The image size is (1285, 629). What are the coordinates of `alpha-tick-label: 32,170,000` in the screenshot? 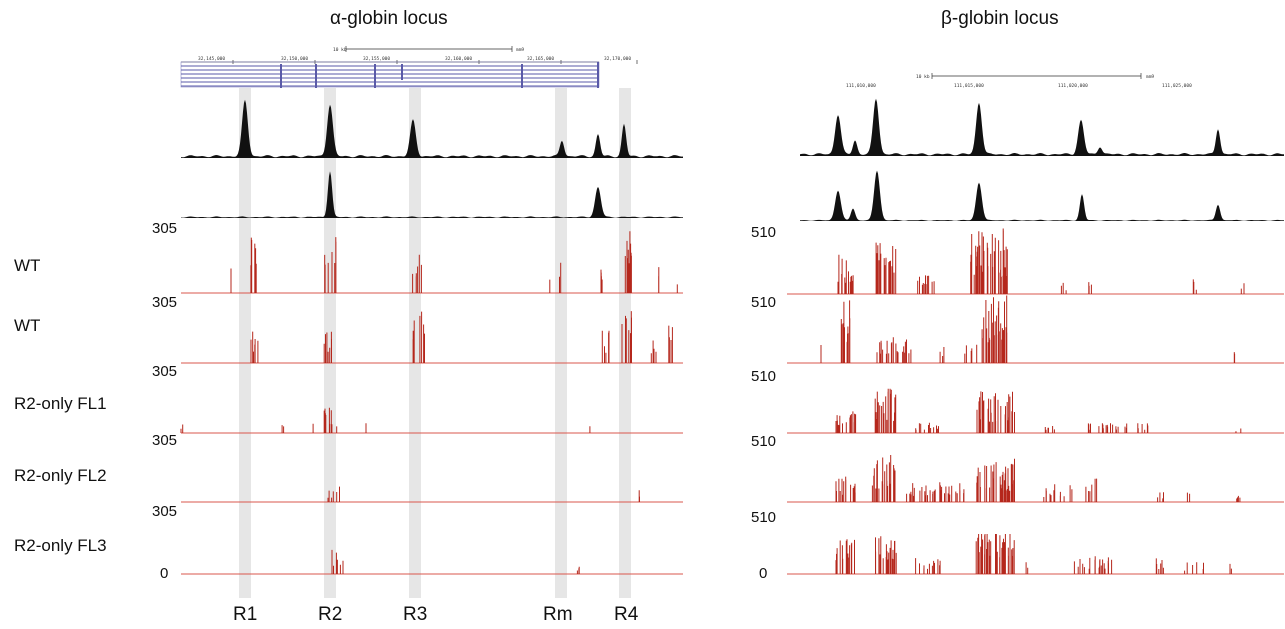 It's located at (617, 59).